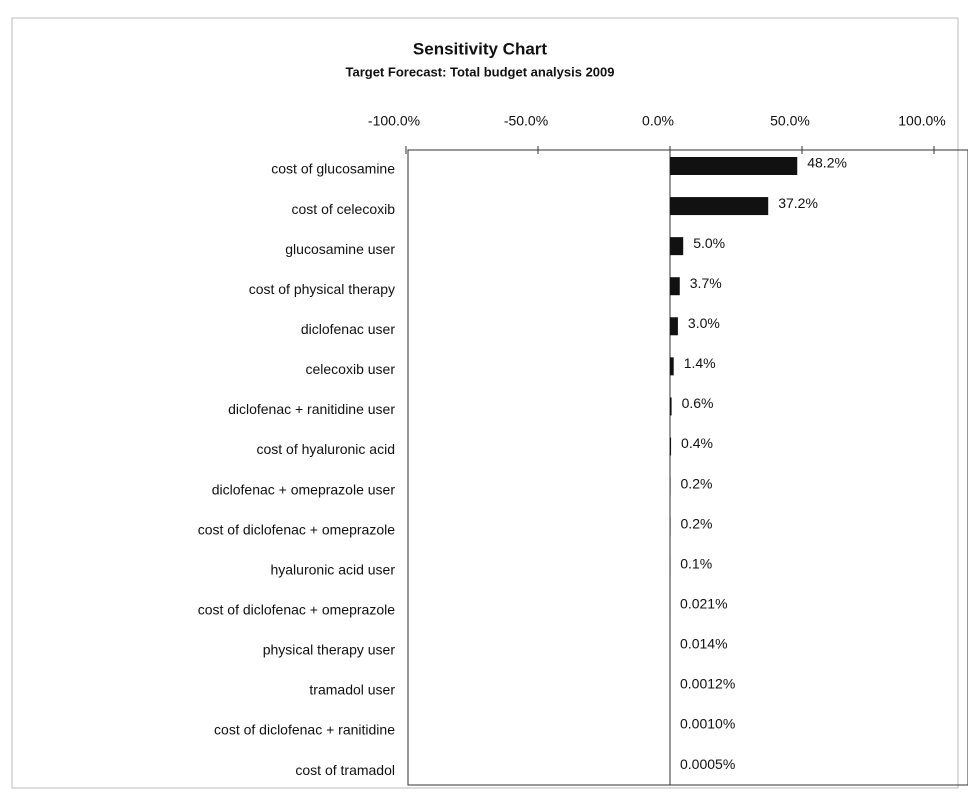  I want to click on x-tick-label: -50.0%, so click(526, 121).